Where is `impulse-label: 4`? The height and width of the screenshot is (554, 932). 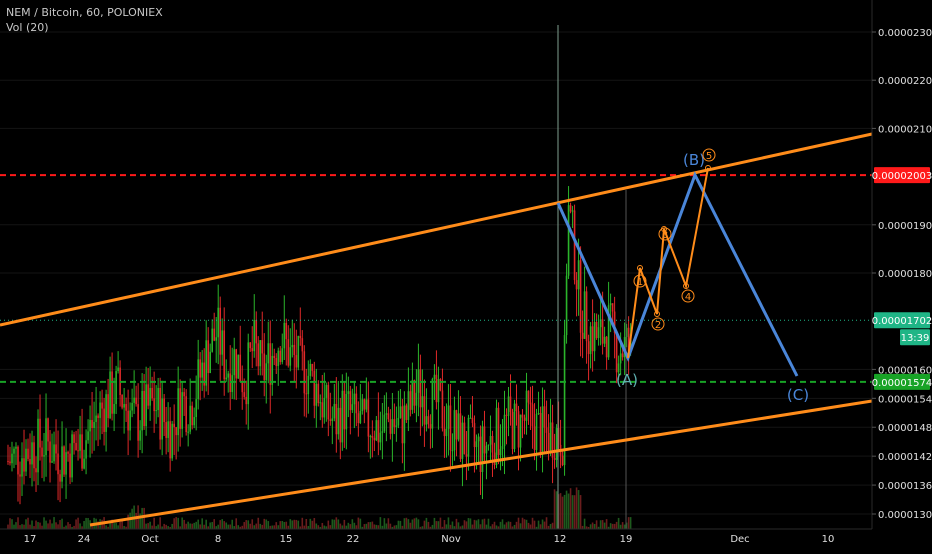
impulse-label: 4 is located at coordinates (688, 297).